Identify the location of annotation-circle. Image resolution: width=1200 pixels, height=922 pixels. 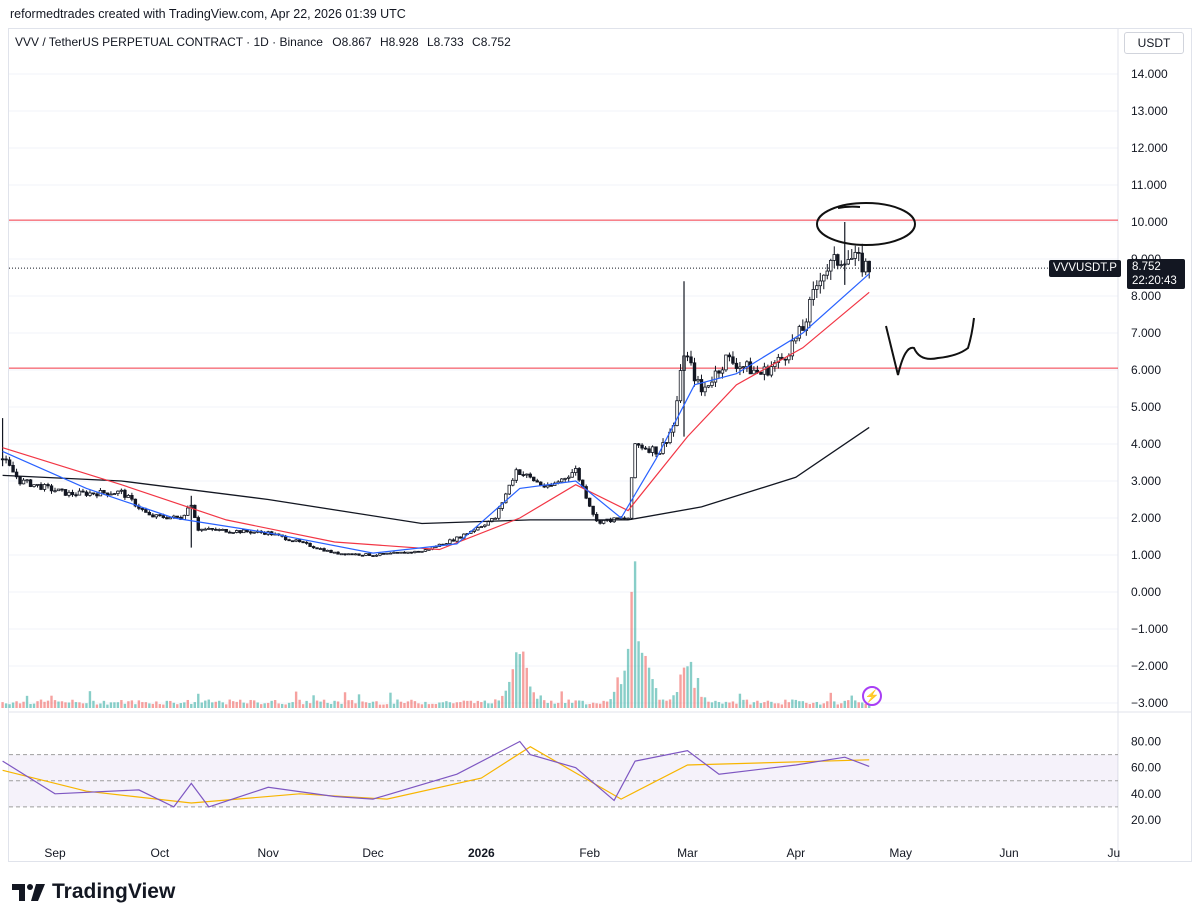
(866, 224).